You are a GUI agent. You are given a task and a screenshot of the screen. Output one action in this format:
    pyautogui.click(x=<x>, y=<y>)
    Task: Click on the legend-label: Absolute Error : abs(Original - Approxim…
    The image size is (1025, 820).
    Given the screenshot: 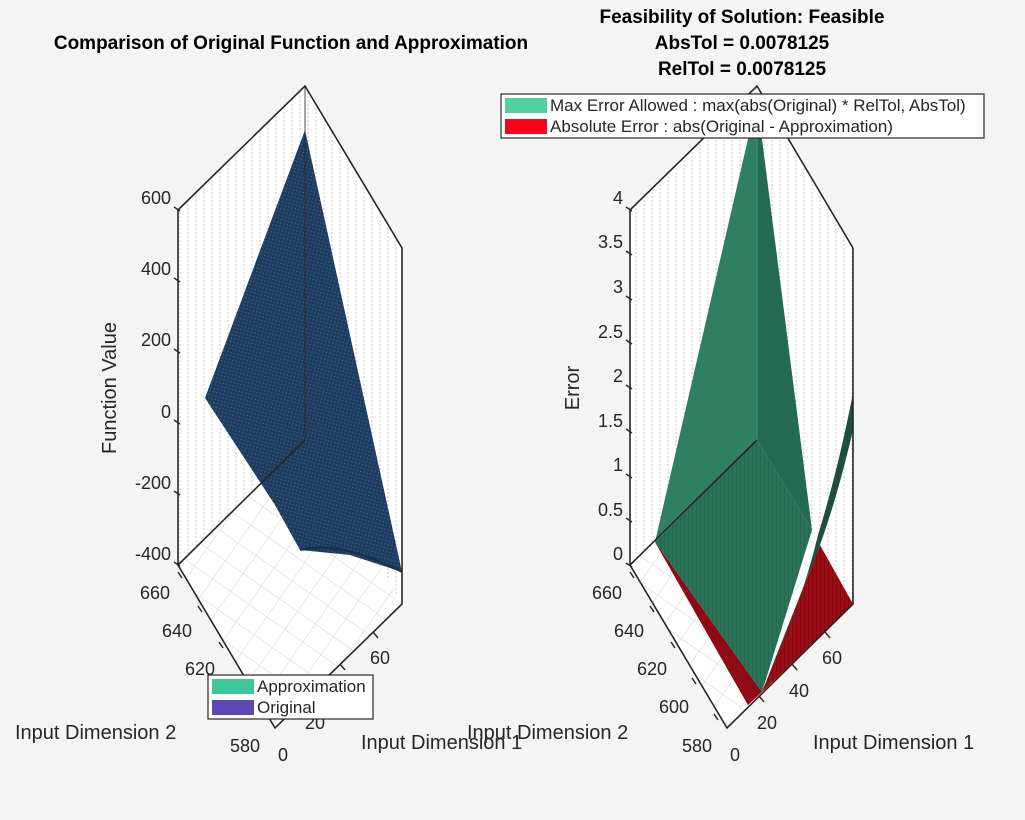 What is the action you would take?
    pyautogui.click(x=721, y=126)
    